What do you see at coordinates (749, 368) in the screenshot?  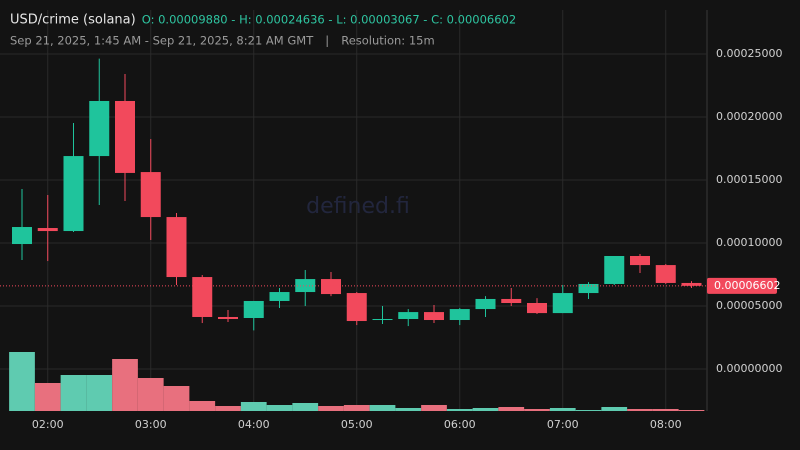 I see `y-tick-label: 0.00000000` at bounding box center [749, 368].